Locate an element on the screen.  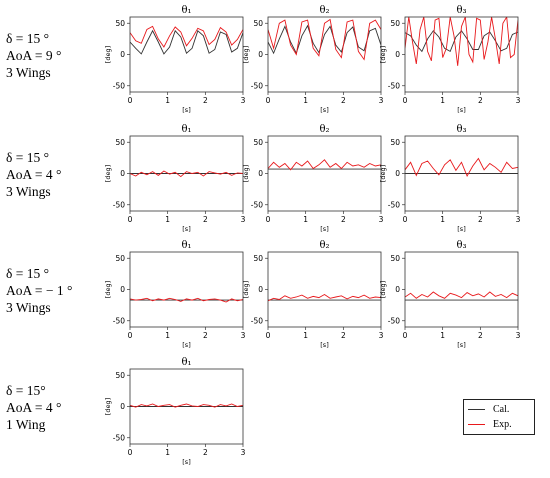
row-label-4-aoa: AoA = 4 ° is located at coordinates (34, 407).